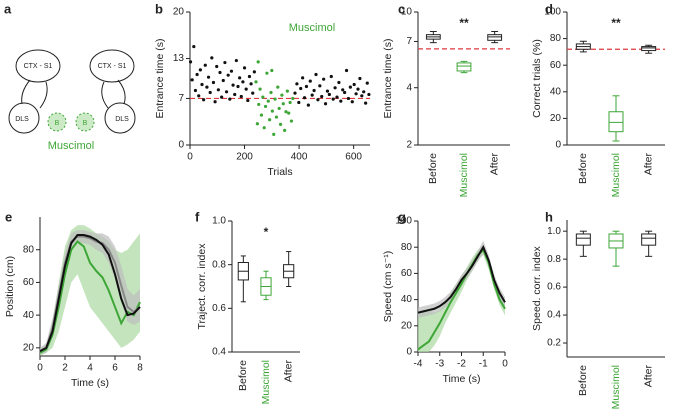  I want to click on band, so click(461, 298).